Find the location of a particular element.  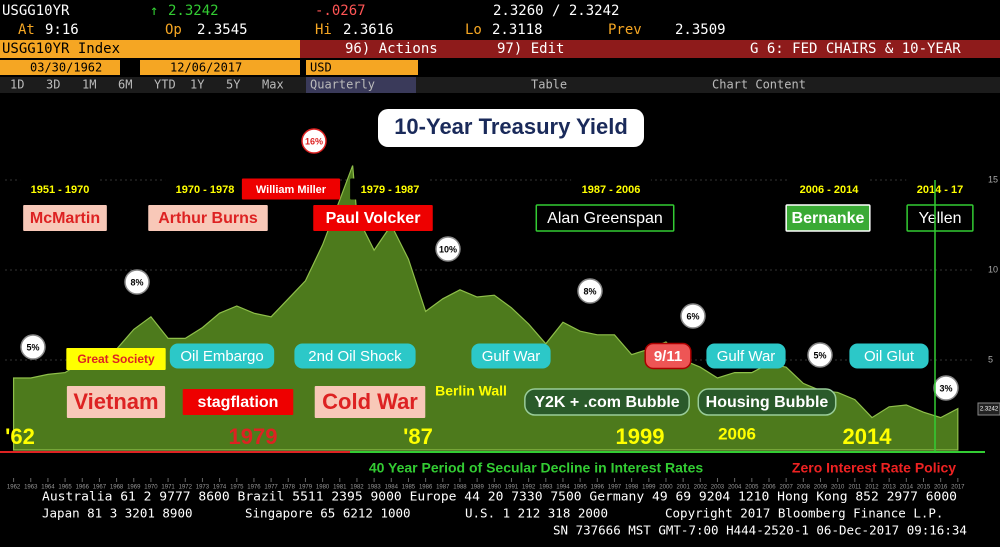

chart-content-button: Chart Content is located at coordinates (759, 85).